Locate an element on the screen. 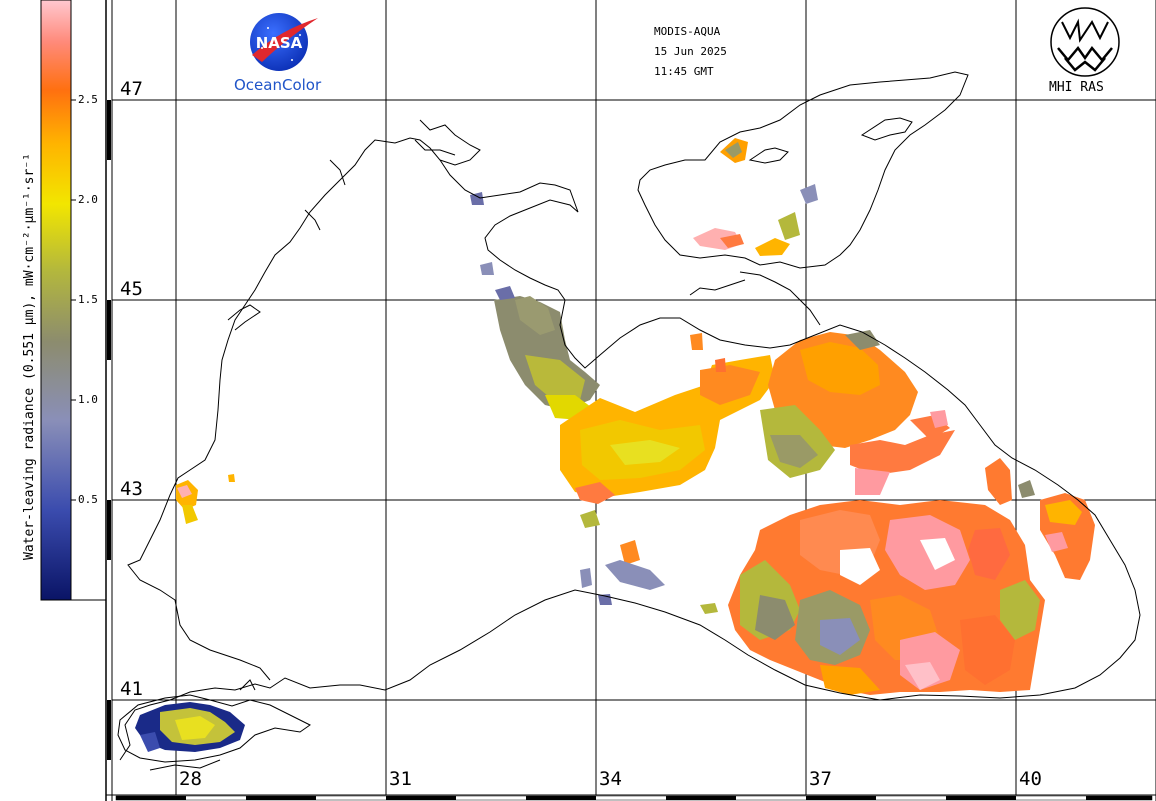  mhi-logo is located at coordinates (1085, 42).